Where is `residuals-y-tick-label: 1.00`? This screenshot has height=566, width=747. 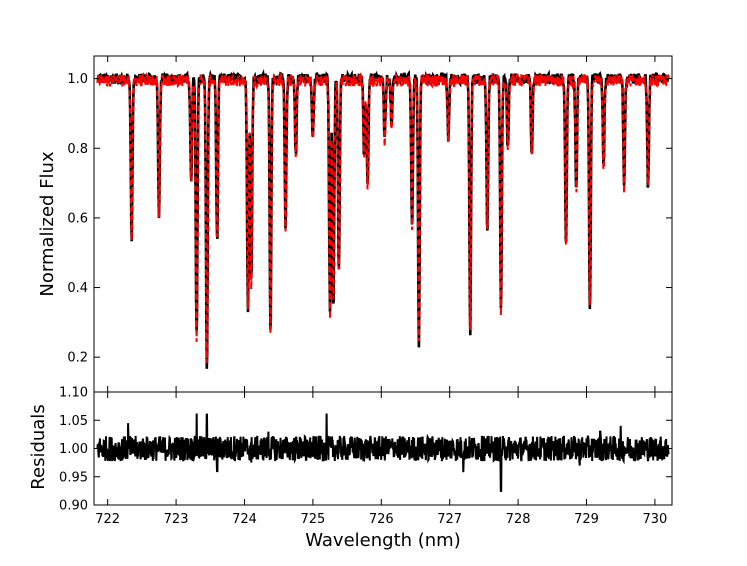 residuals-y-tick-label: 1.00 is located at coordinates (73, 449).